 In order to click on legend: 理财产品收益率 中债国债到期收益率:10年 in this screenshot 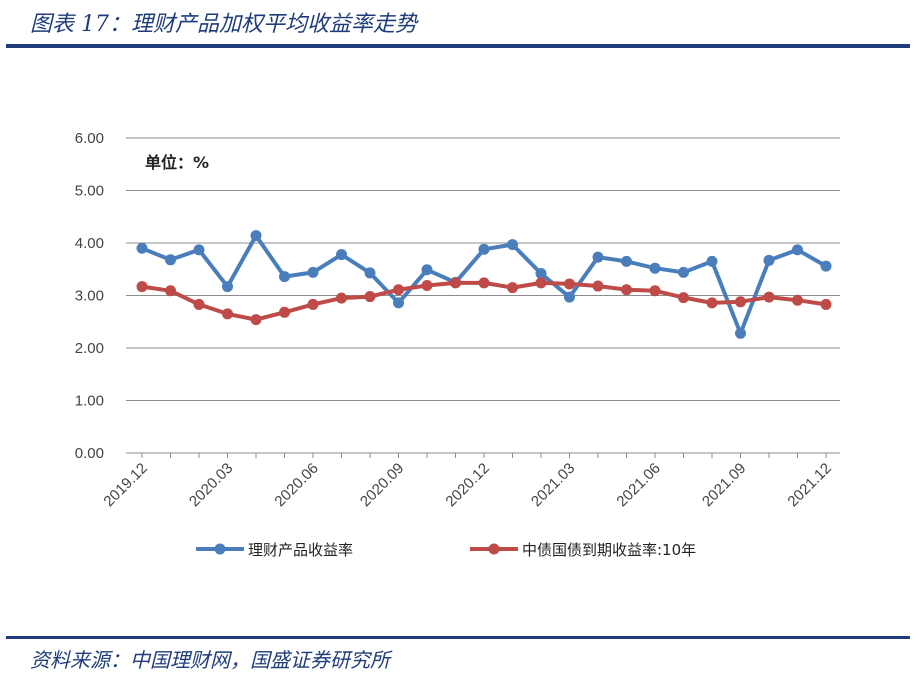, I will do `click(446, 550)`.